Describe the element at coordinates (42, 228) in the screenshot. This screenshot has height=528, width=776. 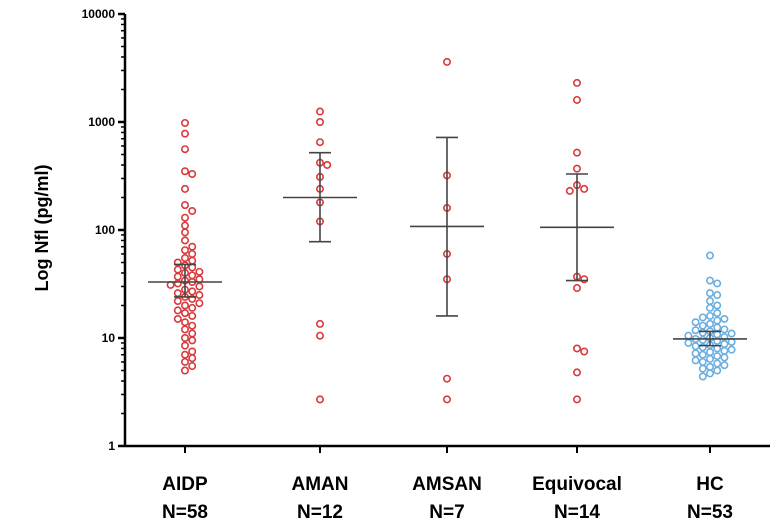
I see `y-axis-title: Log Nfl (pg/ml)` at that location.